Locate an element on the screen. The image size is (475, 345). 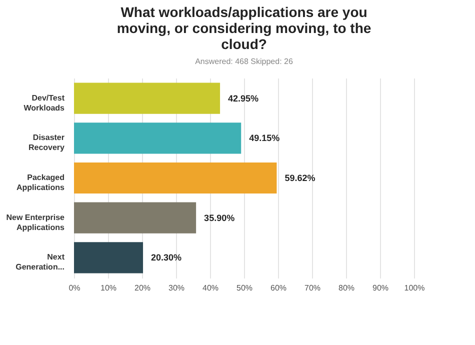
x-tick-label: 0% is located at coordinates (74, 288).